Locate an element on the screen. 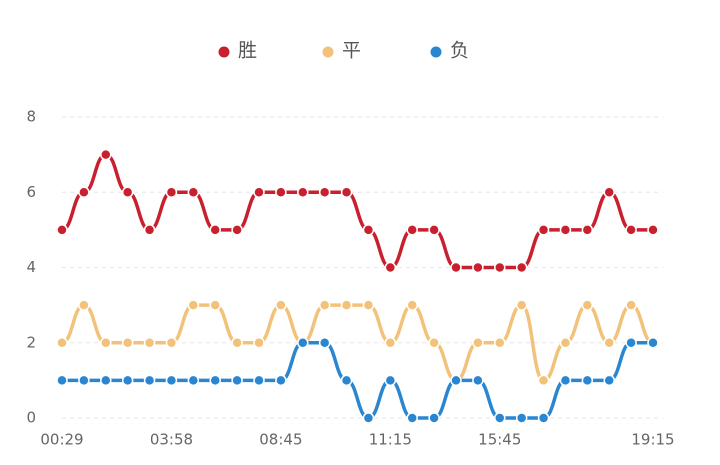 The image size is (720, 465). legend-label: 胜 is located at coordinates (247, 51).